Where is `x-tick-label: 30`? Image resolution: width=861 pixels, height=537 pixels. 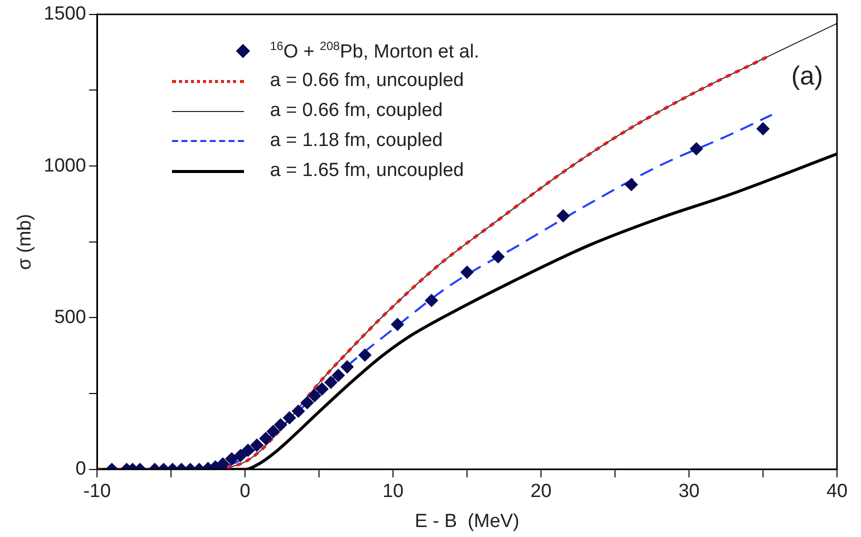
x-tick-label: 30 is located at coordinates (689, 491).